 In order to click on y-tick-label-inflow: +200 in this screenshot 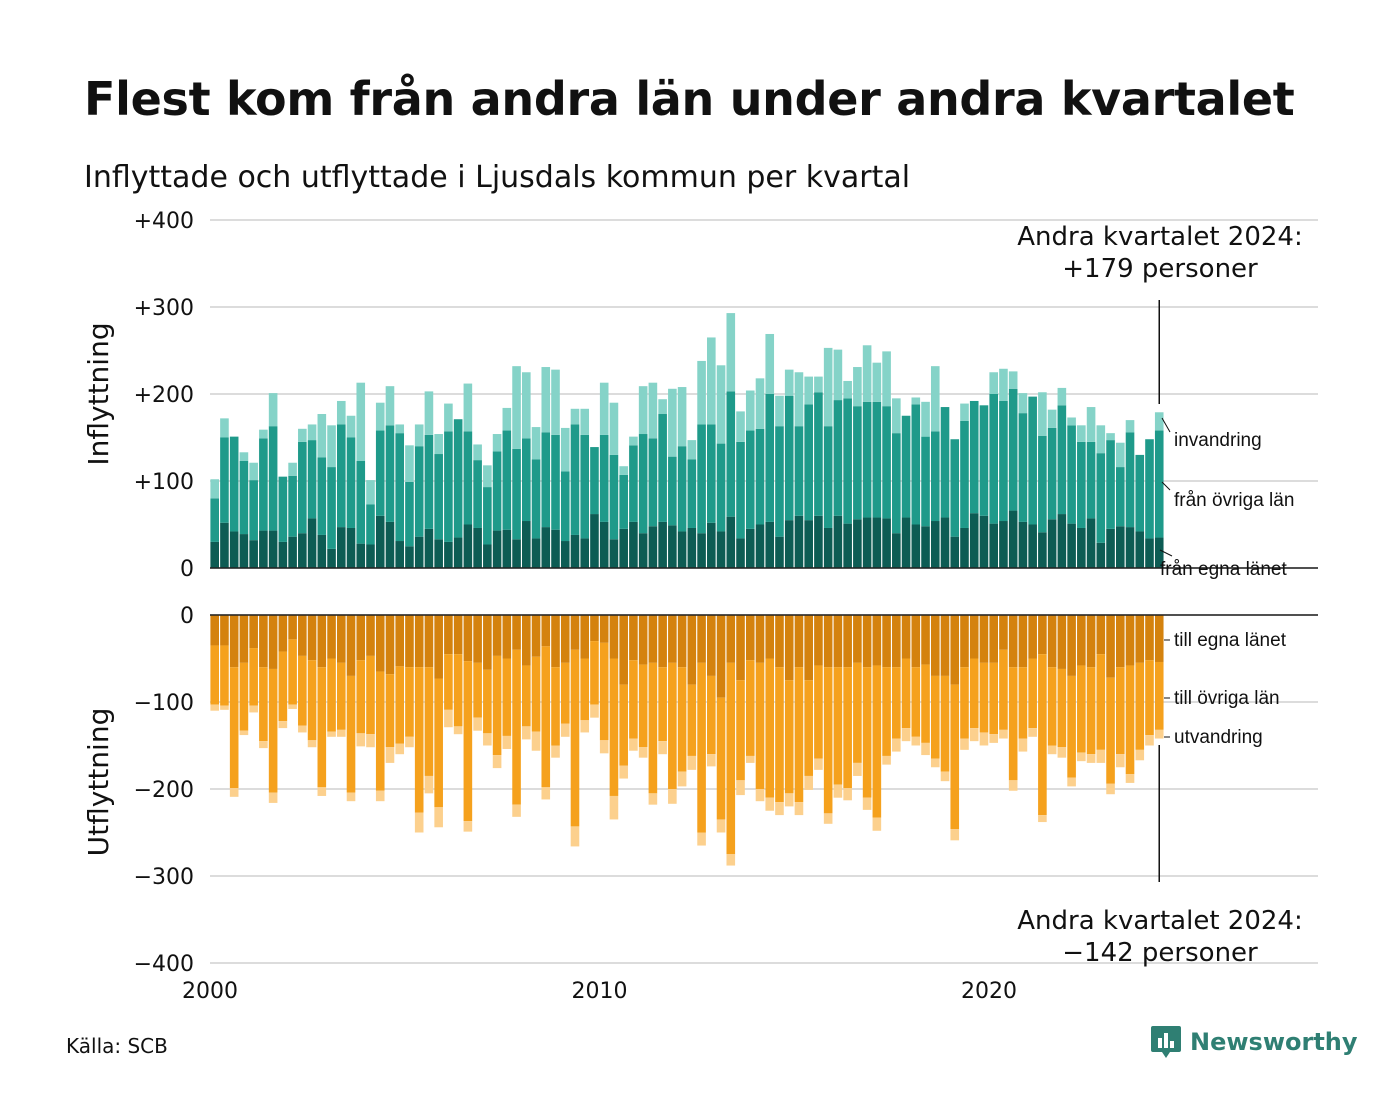, I will do `click(164, 395)`.